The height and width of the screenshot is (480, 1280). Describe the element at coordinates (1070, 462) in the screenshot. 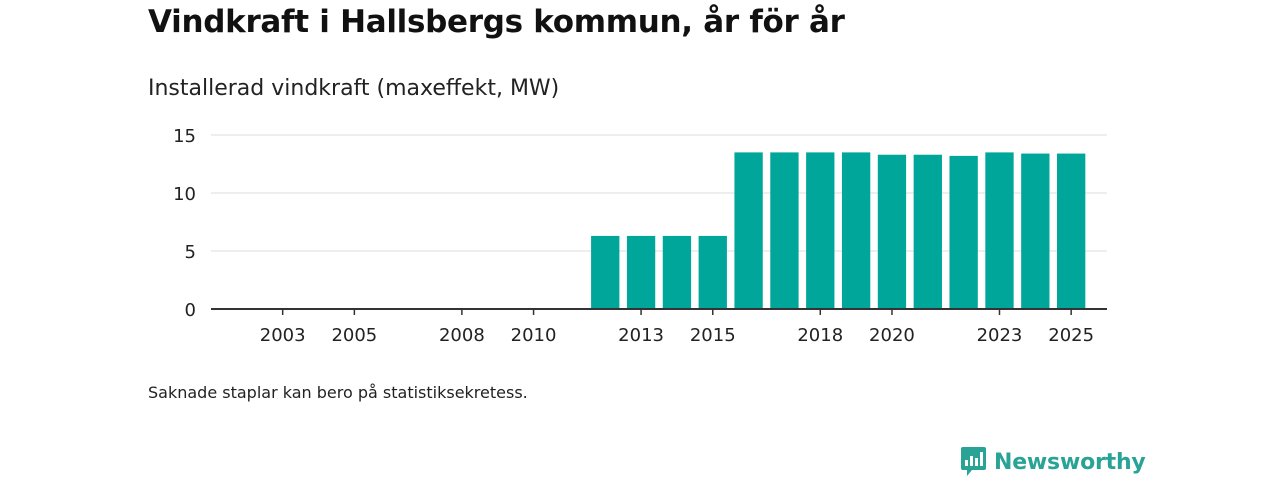

I see `brand-name: Newsworthy` at that location.